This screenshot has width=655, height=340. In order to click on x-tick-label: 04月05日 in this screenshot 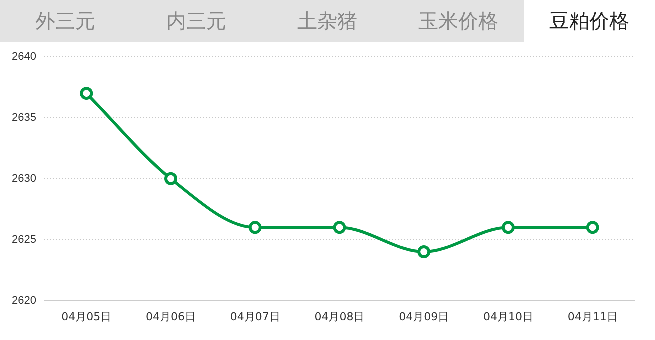, I will do `click(87, 317)`.